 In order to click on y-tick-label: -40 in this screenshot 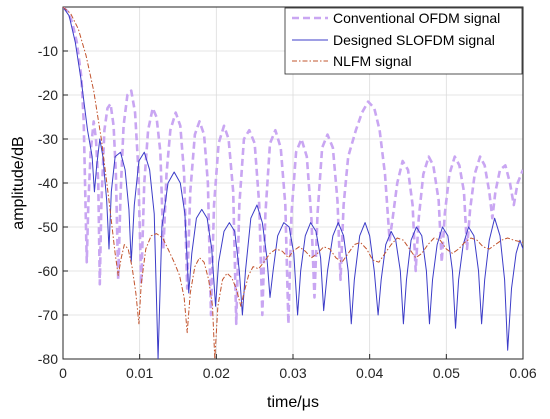, I will do `click(48, 183)`.